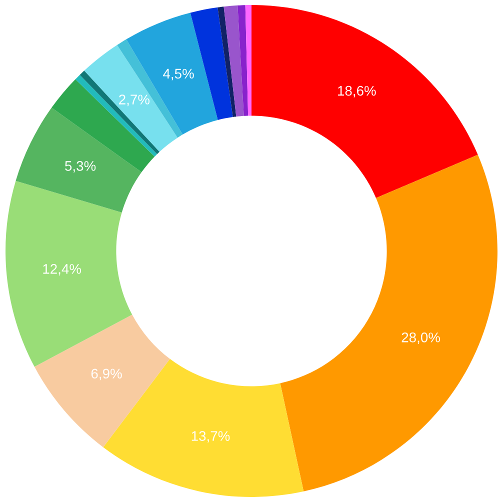 The height and width of the screenshot is (502, 503). What do you see at coordinates (178, 74) in the screenshot?
I see `data-label: 4,5%` at bounding box center [178, 74].